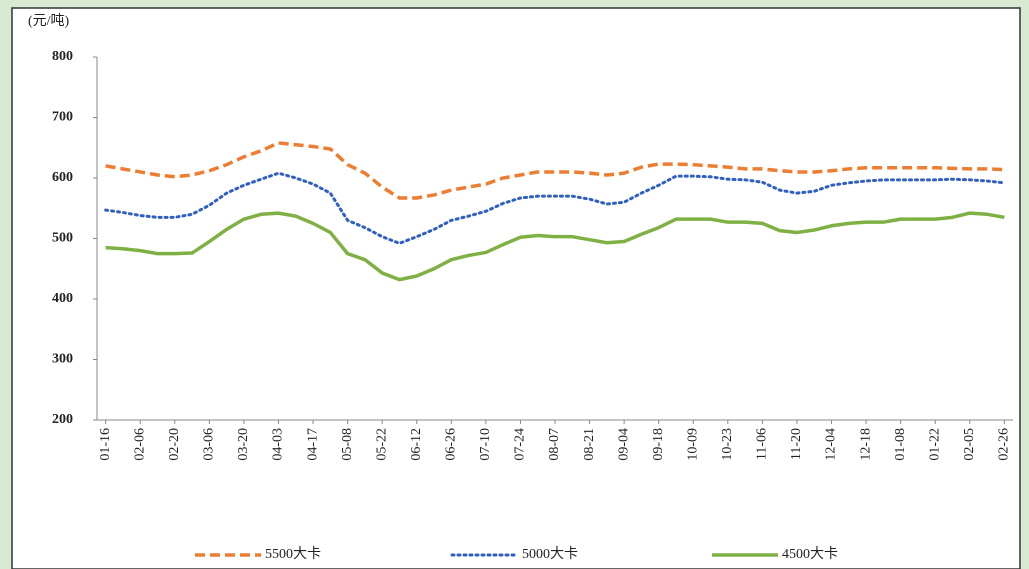 The image size is (1029, 569). What do you see at coordinates (1004, 444) in the screenshot?
I see `x-tick-label: 02-26` at bounding box center [1004, 444].